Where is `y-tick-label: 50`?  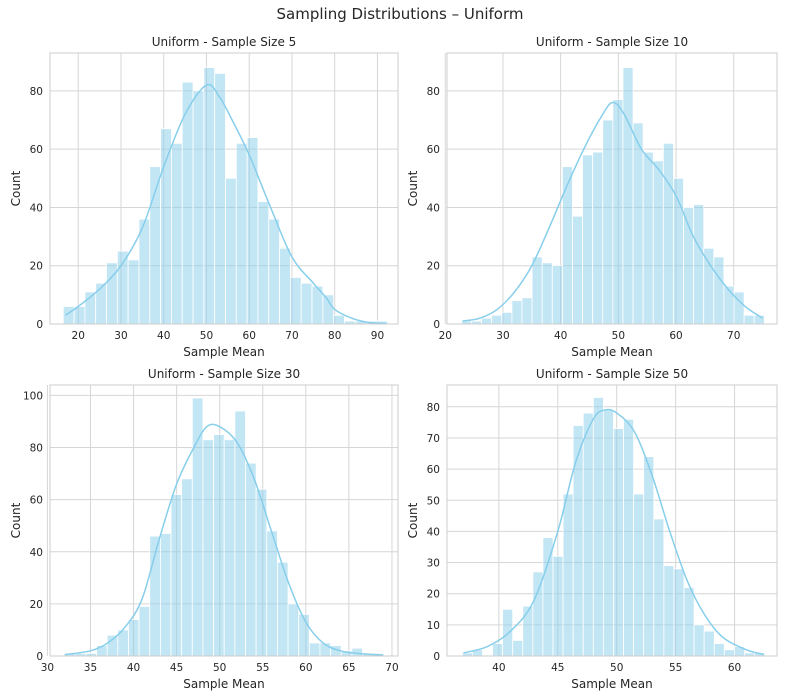
y-tick-label: 50 is located at coordinates (433, 501).